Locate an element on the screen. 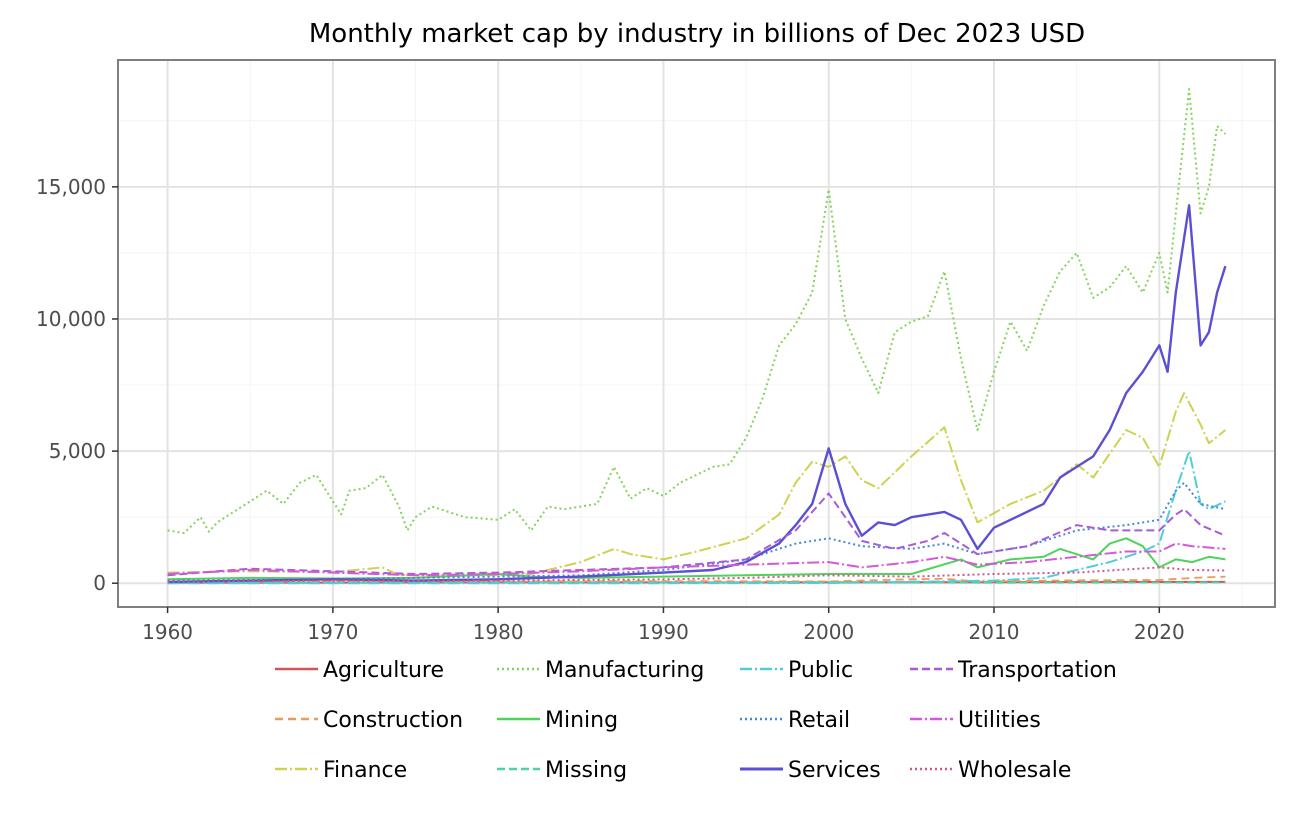 The height and width of the screenshot is (814, 1294). x-axis: 1960 1970 1980 1990 2000 2010 2020 is located at coordinates (663, 625).